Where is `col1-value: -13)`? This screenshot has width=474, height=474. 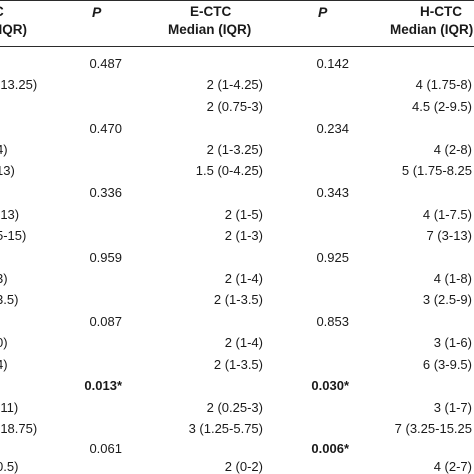
col1-value: -13) is located at coordinates (10, 214).